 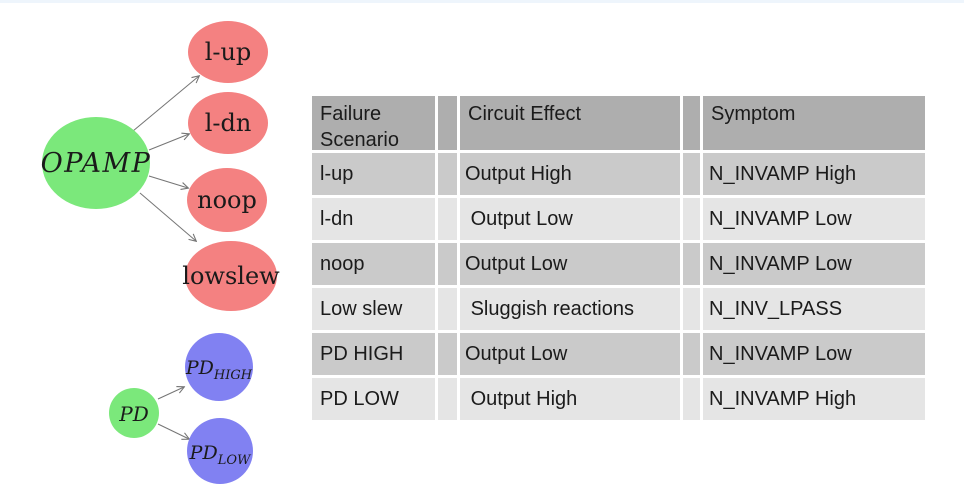 I want to click on table-row-scenario: PD LOW, so click(x=373, y=399).